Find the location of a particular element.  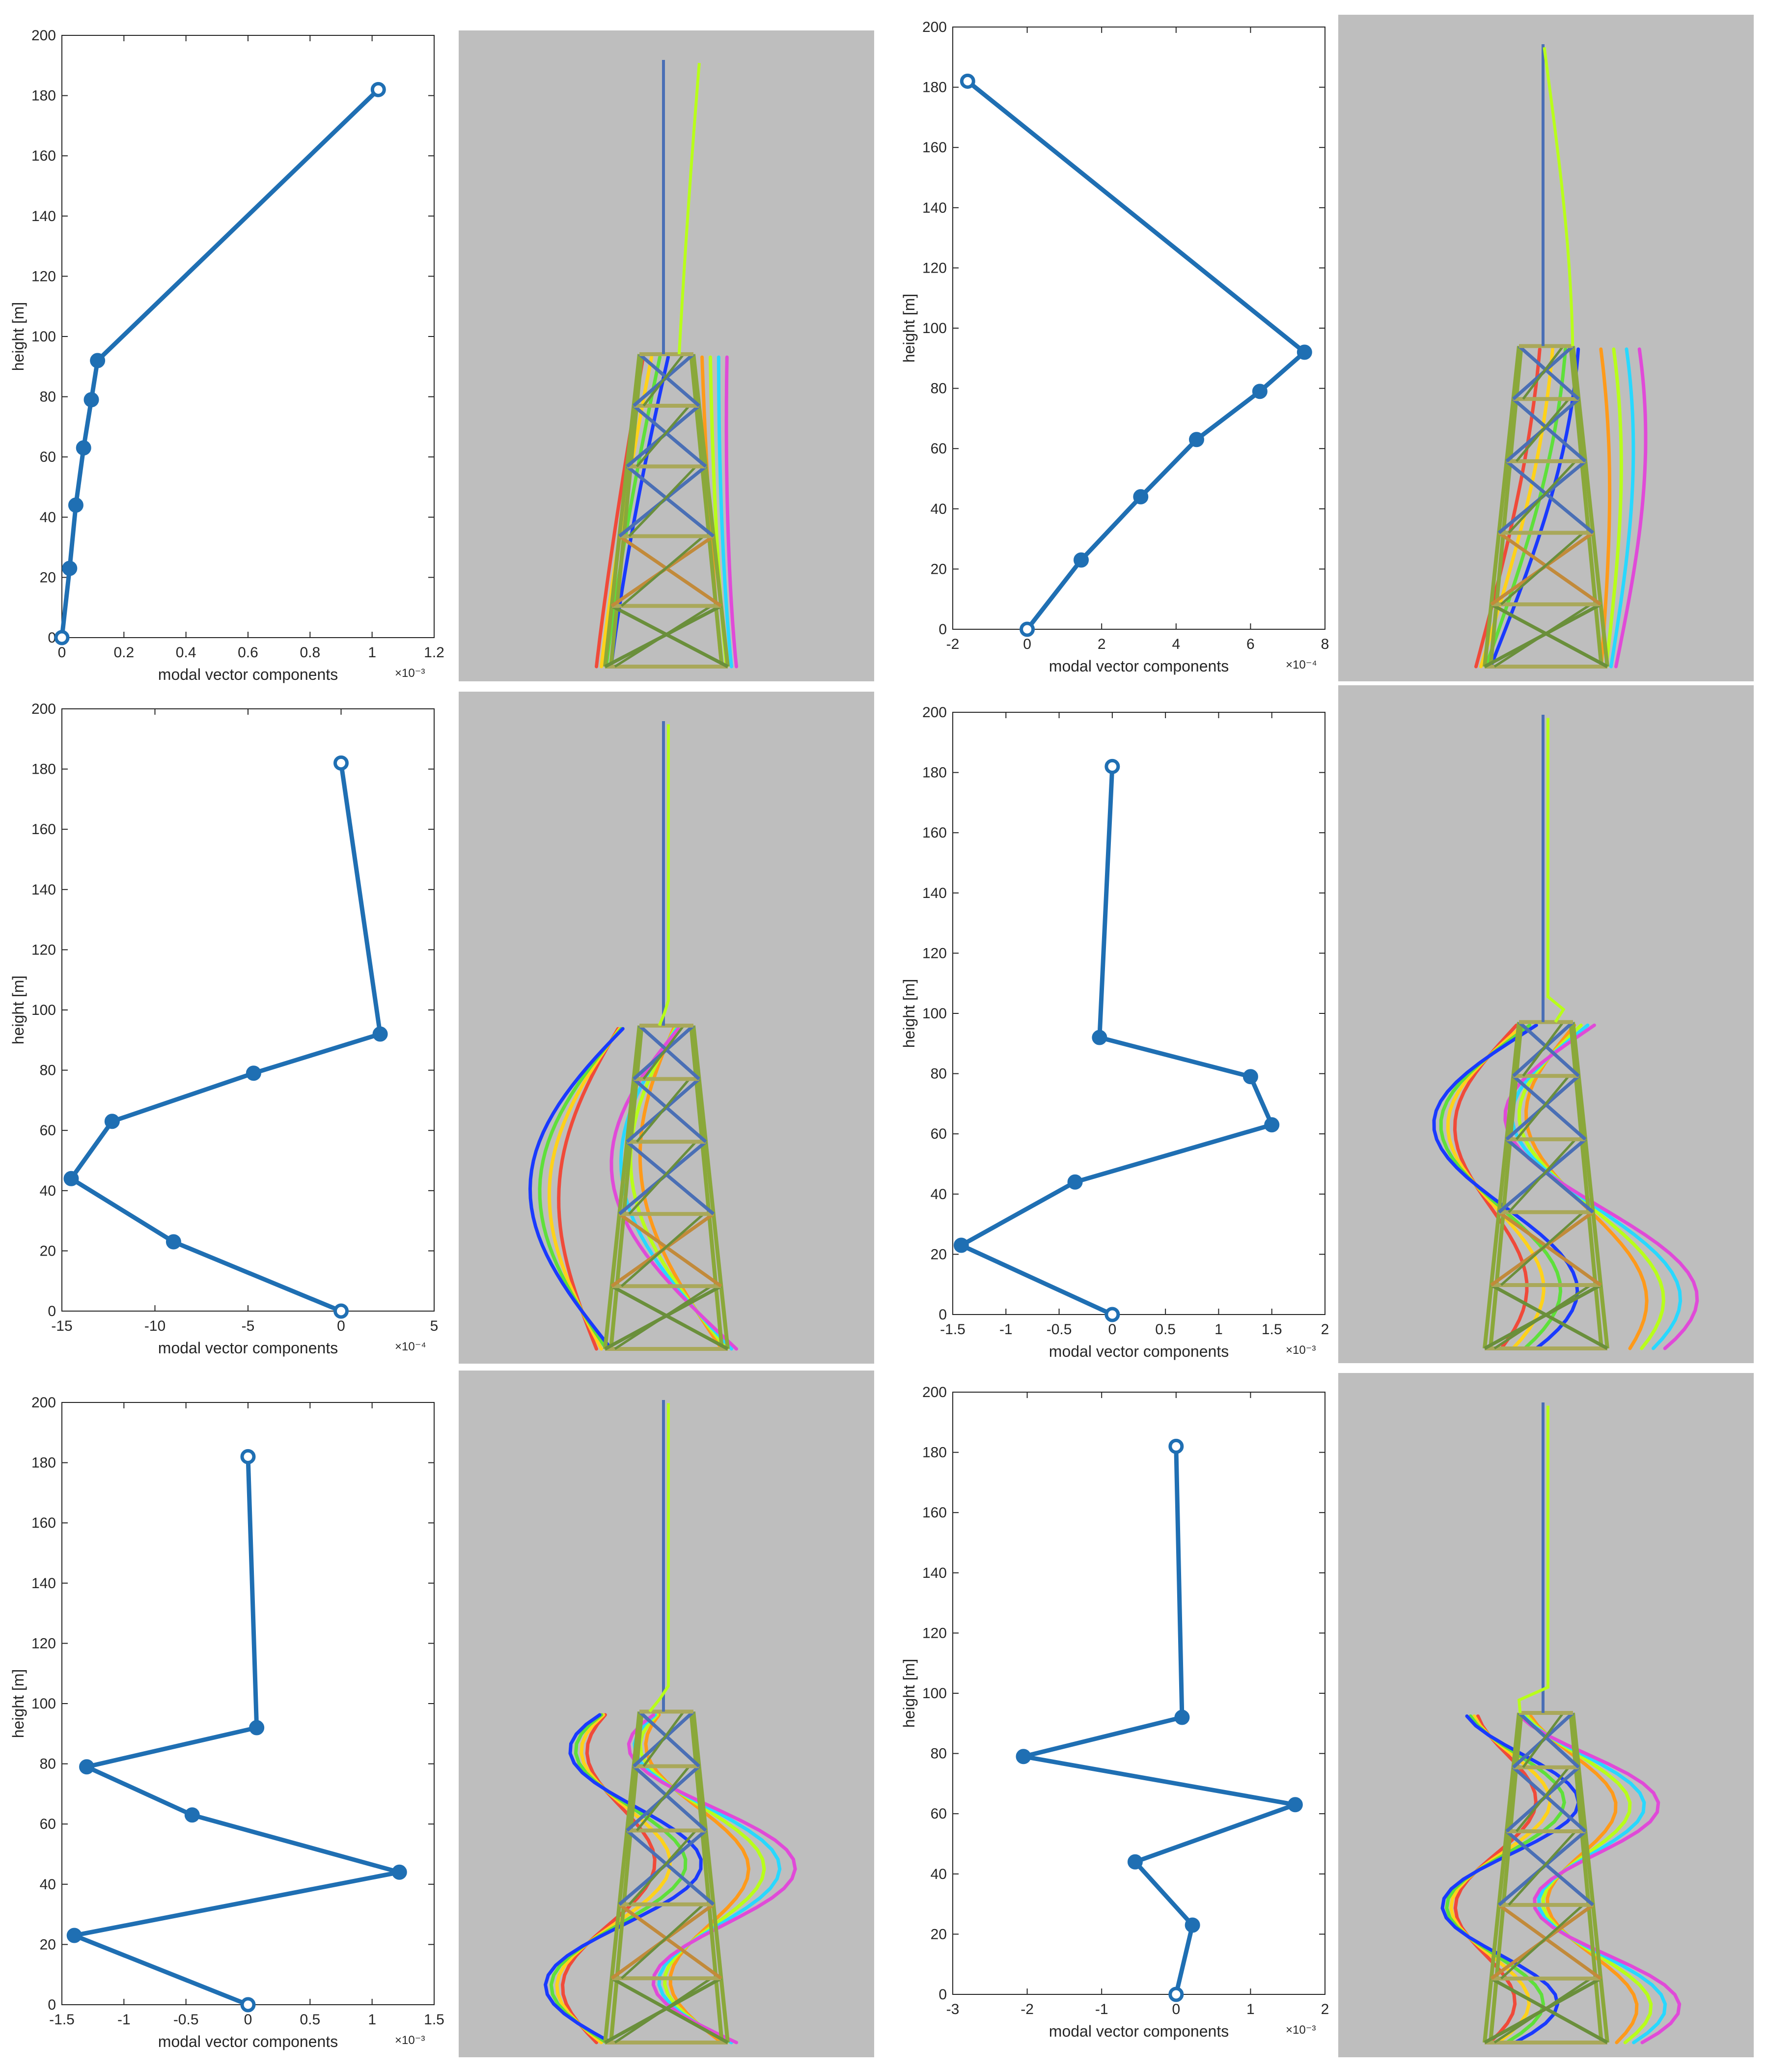

render-background is located at coordinates (1546, 1024).